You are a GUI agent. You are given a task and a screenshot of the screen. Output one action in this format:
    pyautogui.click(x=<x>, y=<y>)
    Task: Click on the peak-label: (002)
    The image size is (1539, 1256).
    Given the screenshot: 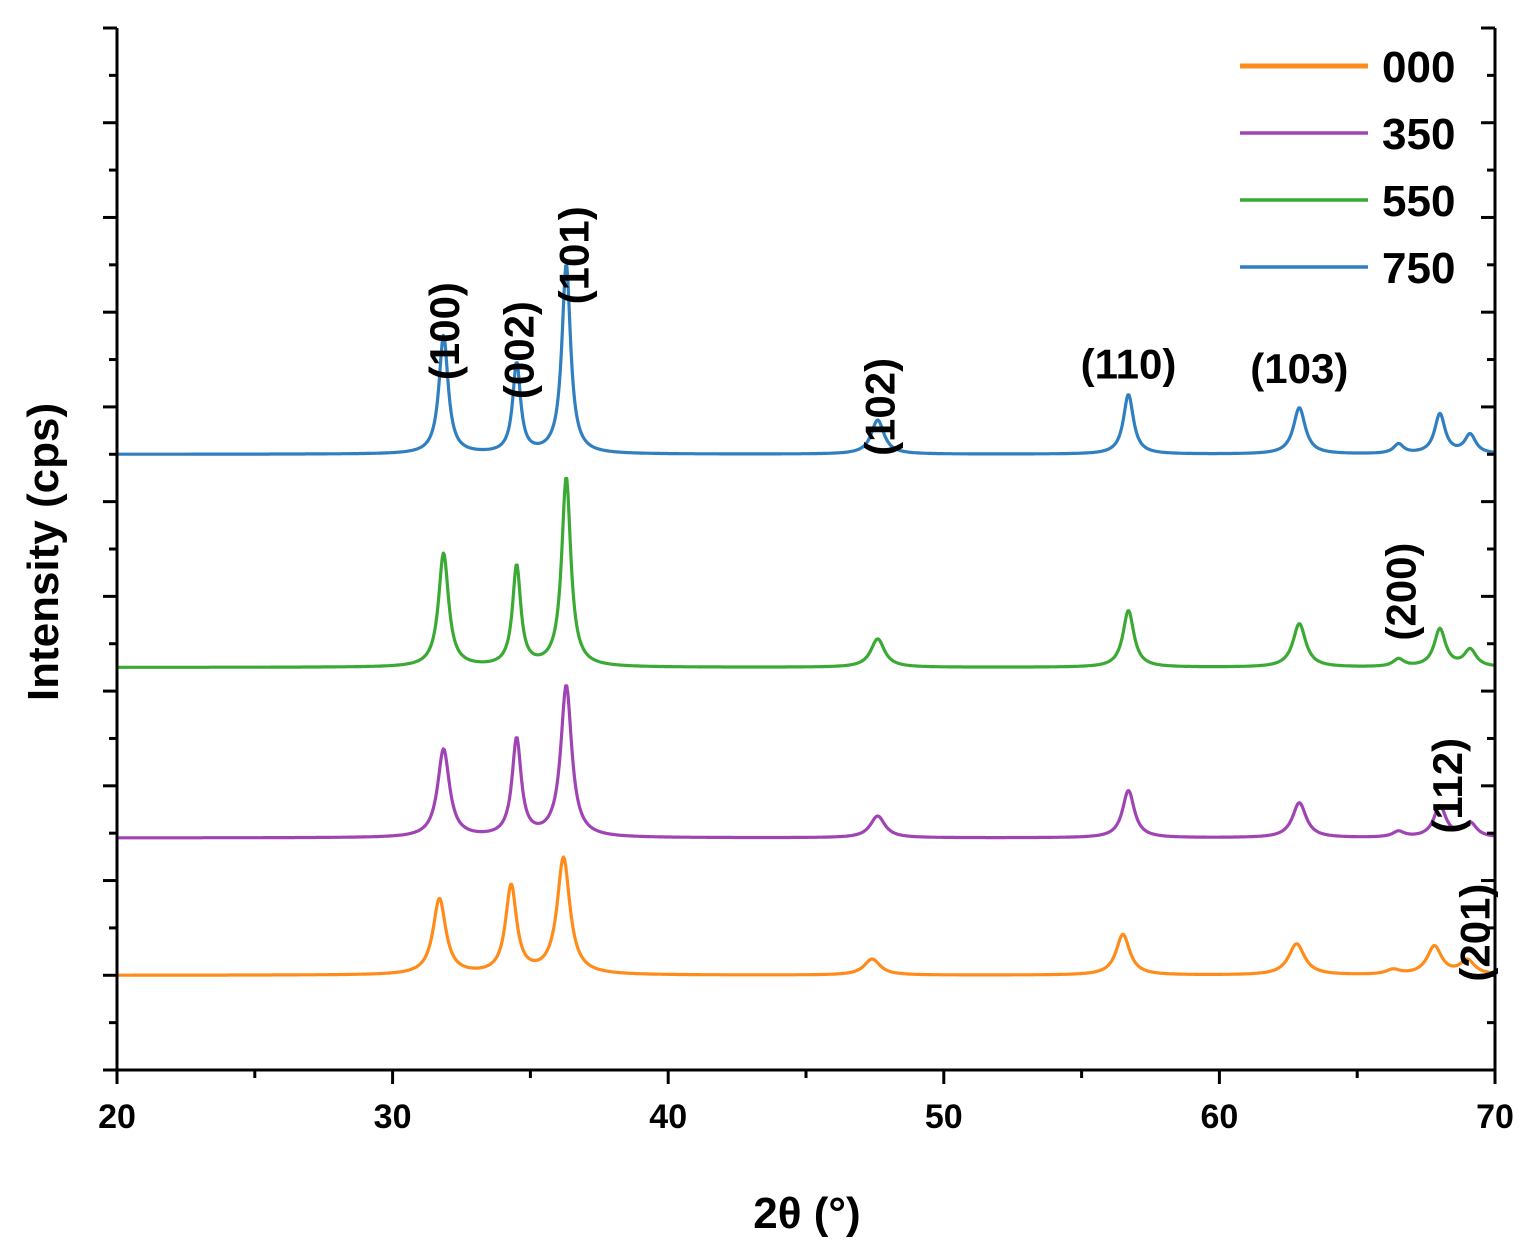 What is the action you would take?
    pyautogui.click(x=518, y=350)
    